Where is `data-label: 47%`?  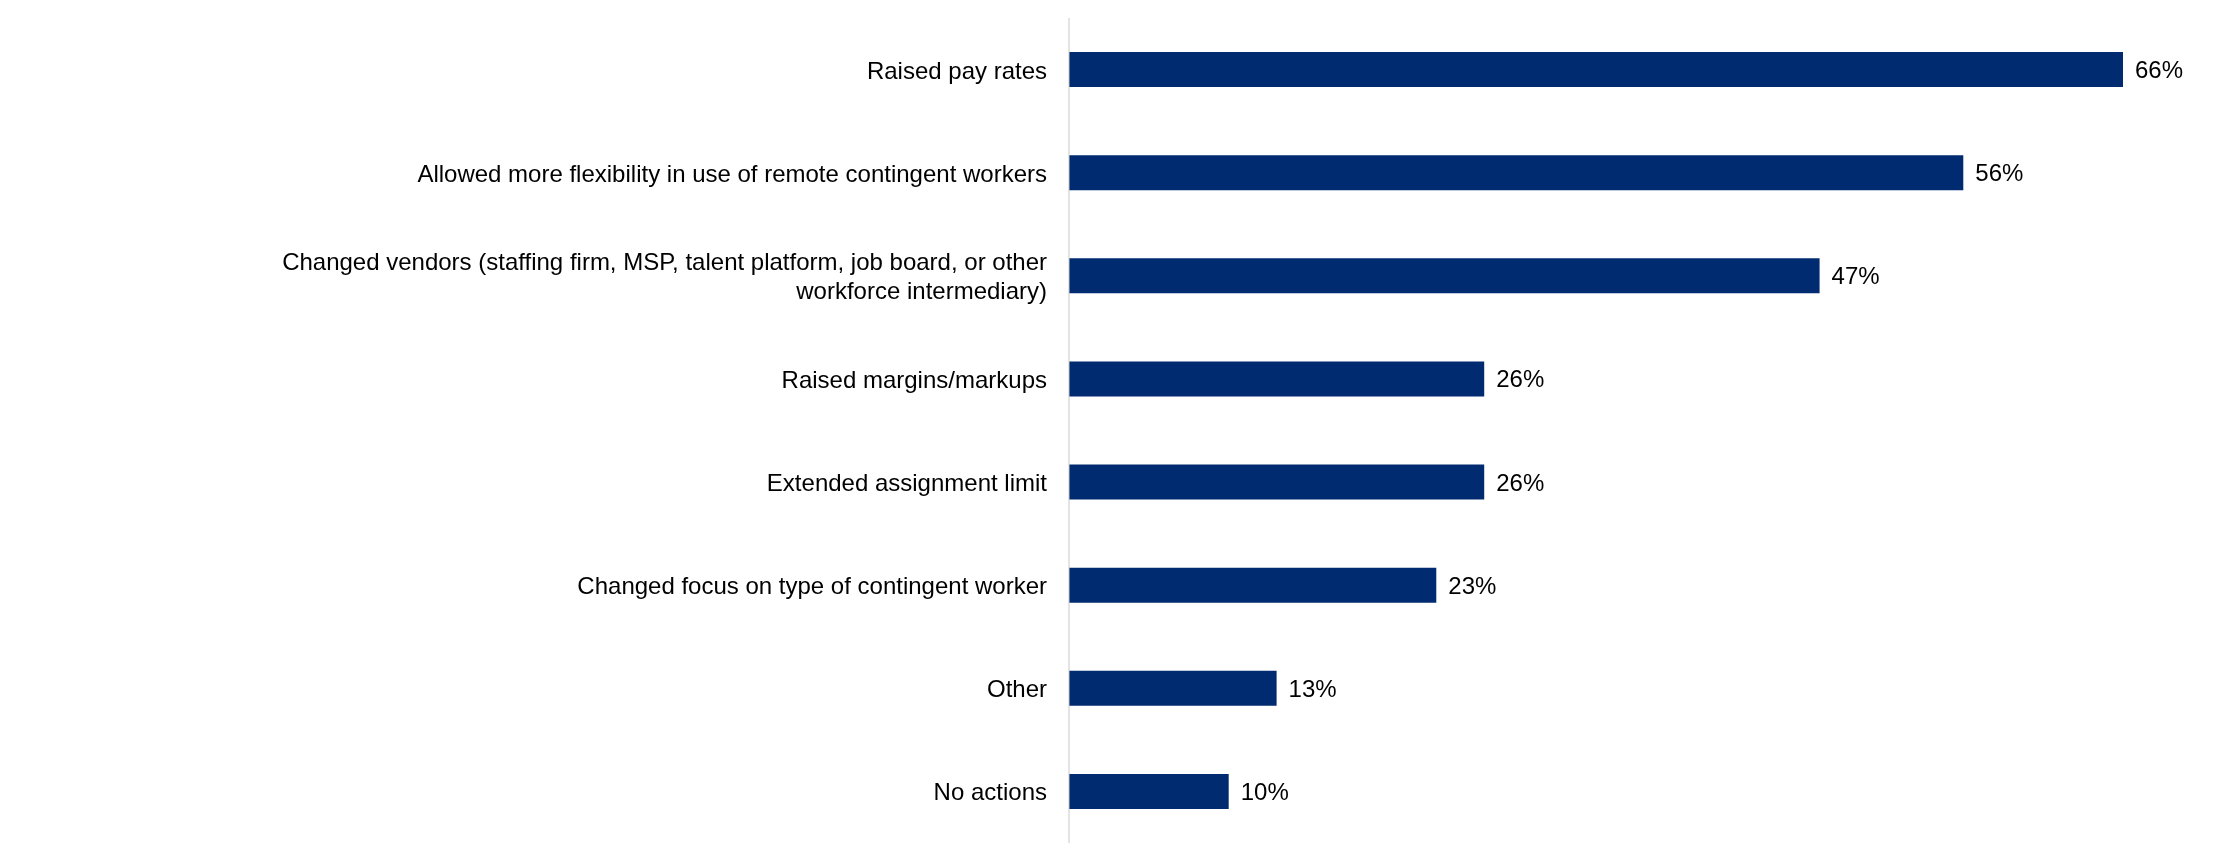
data-label: 47% is located at coordinates (1855, 276).